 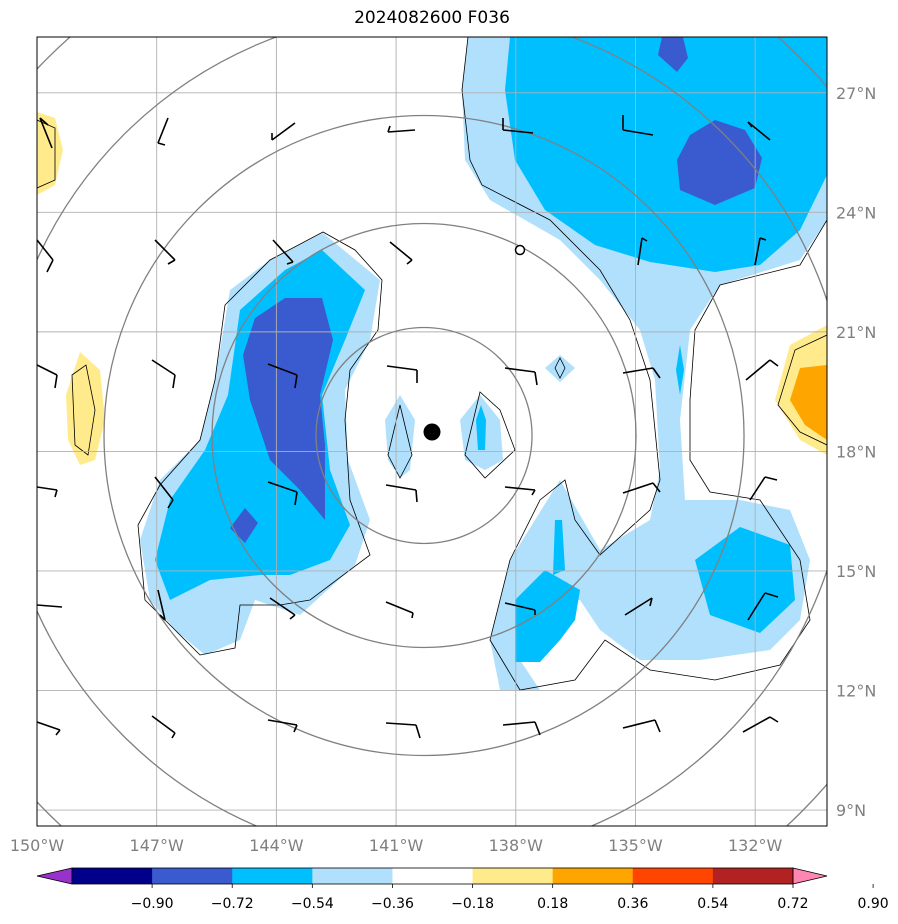 I want to click on fill-s-blue2, so click(x=559, y=547).